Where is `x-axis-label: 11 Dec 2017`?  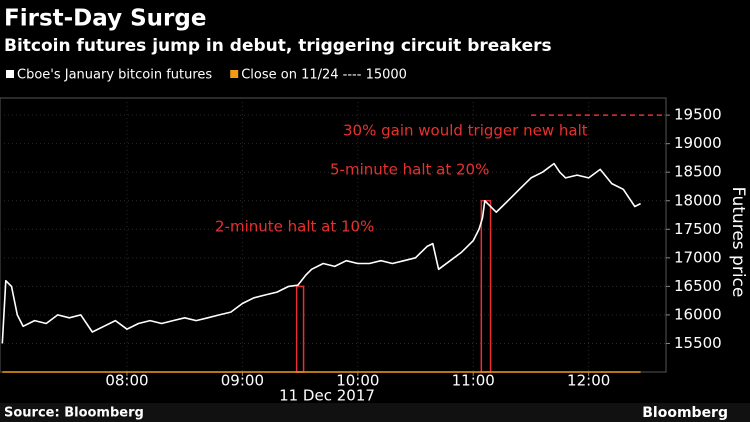 x-axis-label: 11 Dec 2017 is located at coordinates (327, 396).